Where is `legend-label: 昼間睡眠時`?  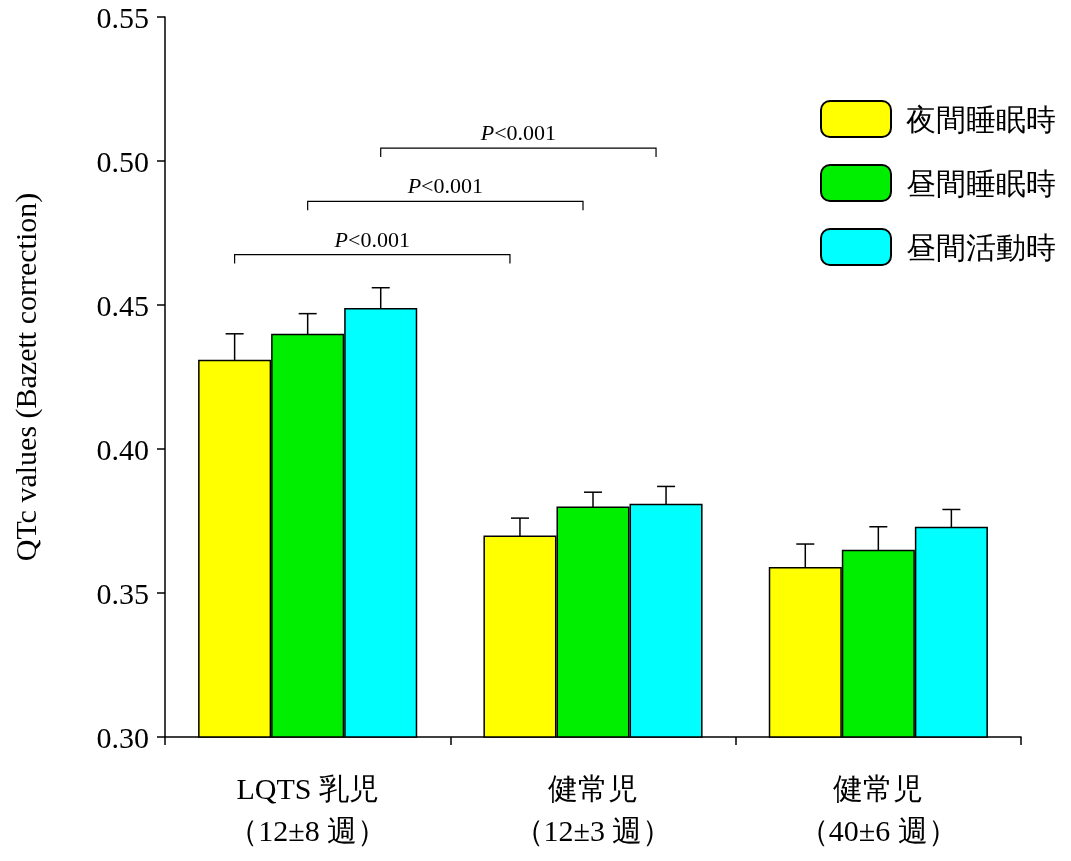
legend-label: 昼間睡眠時 is located at coordinates (981, 183).